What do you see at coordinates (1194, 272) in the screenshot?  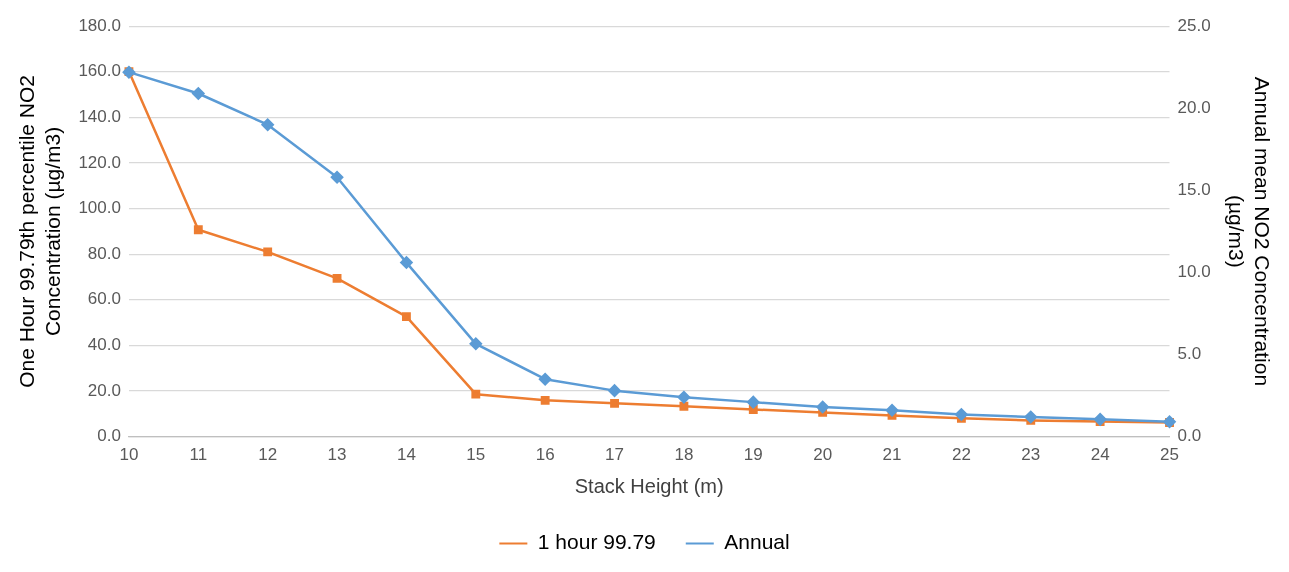 I see `y2-tick-label: 10.0` at bounding box center [1194, 272].